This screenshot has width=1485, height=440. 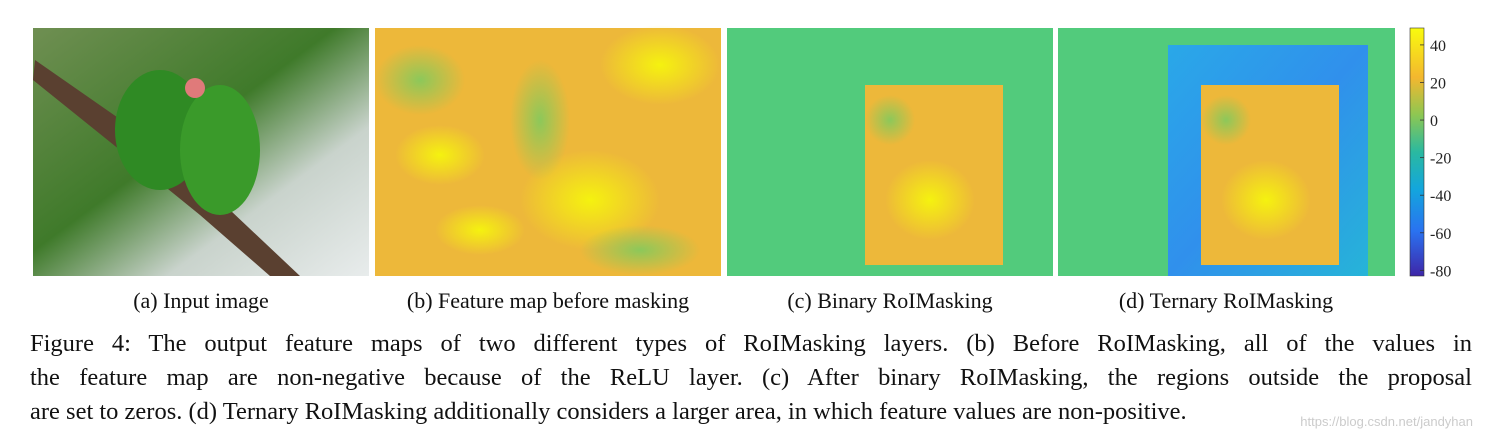 I want to click on panel-caption: (c) Binary RoIMasking, so click(x=889, y=300).